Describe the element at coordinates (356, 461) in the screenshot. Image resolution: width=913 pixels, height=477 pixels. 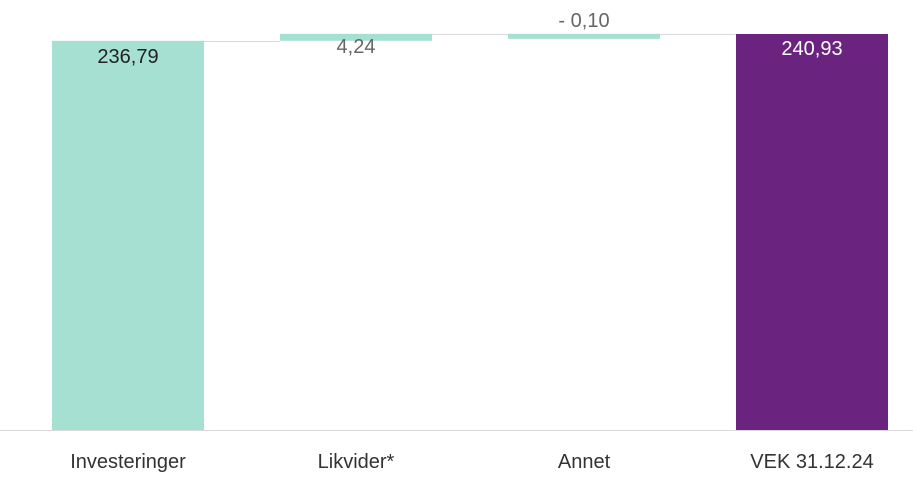
I see `category-label: Likvider*` at that location.